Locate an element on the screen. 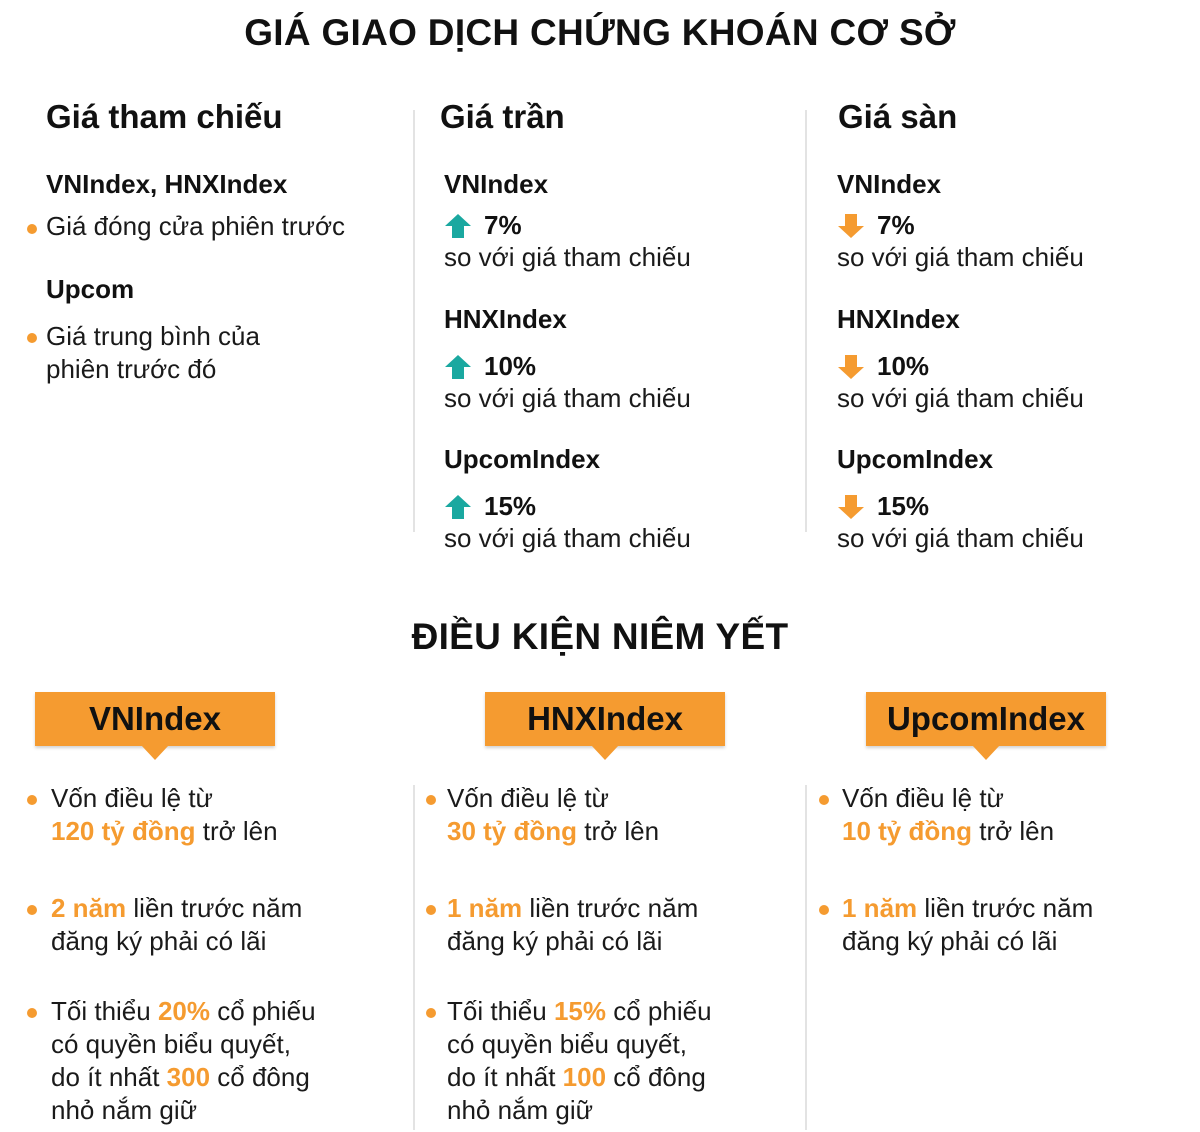 The height and width of the screenshot is (1132, 1200). reference-heading: Giá tham chiếu is located at coordinates (164, 116).